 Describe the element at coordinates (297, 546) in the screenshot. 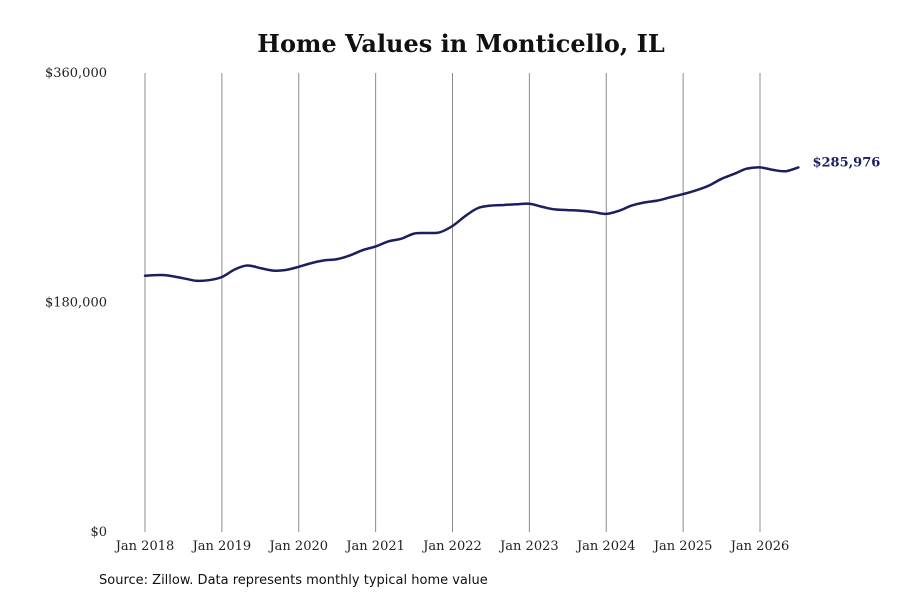

I see `x-tick-label: Jan 2020` at that location.